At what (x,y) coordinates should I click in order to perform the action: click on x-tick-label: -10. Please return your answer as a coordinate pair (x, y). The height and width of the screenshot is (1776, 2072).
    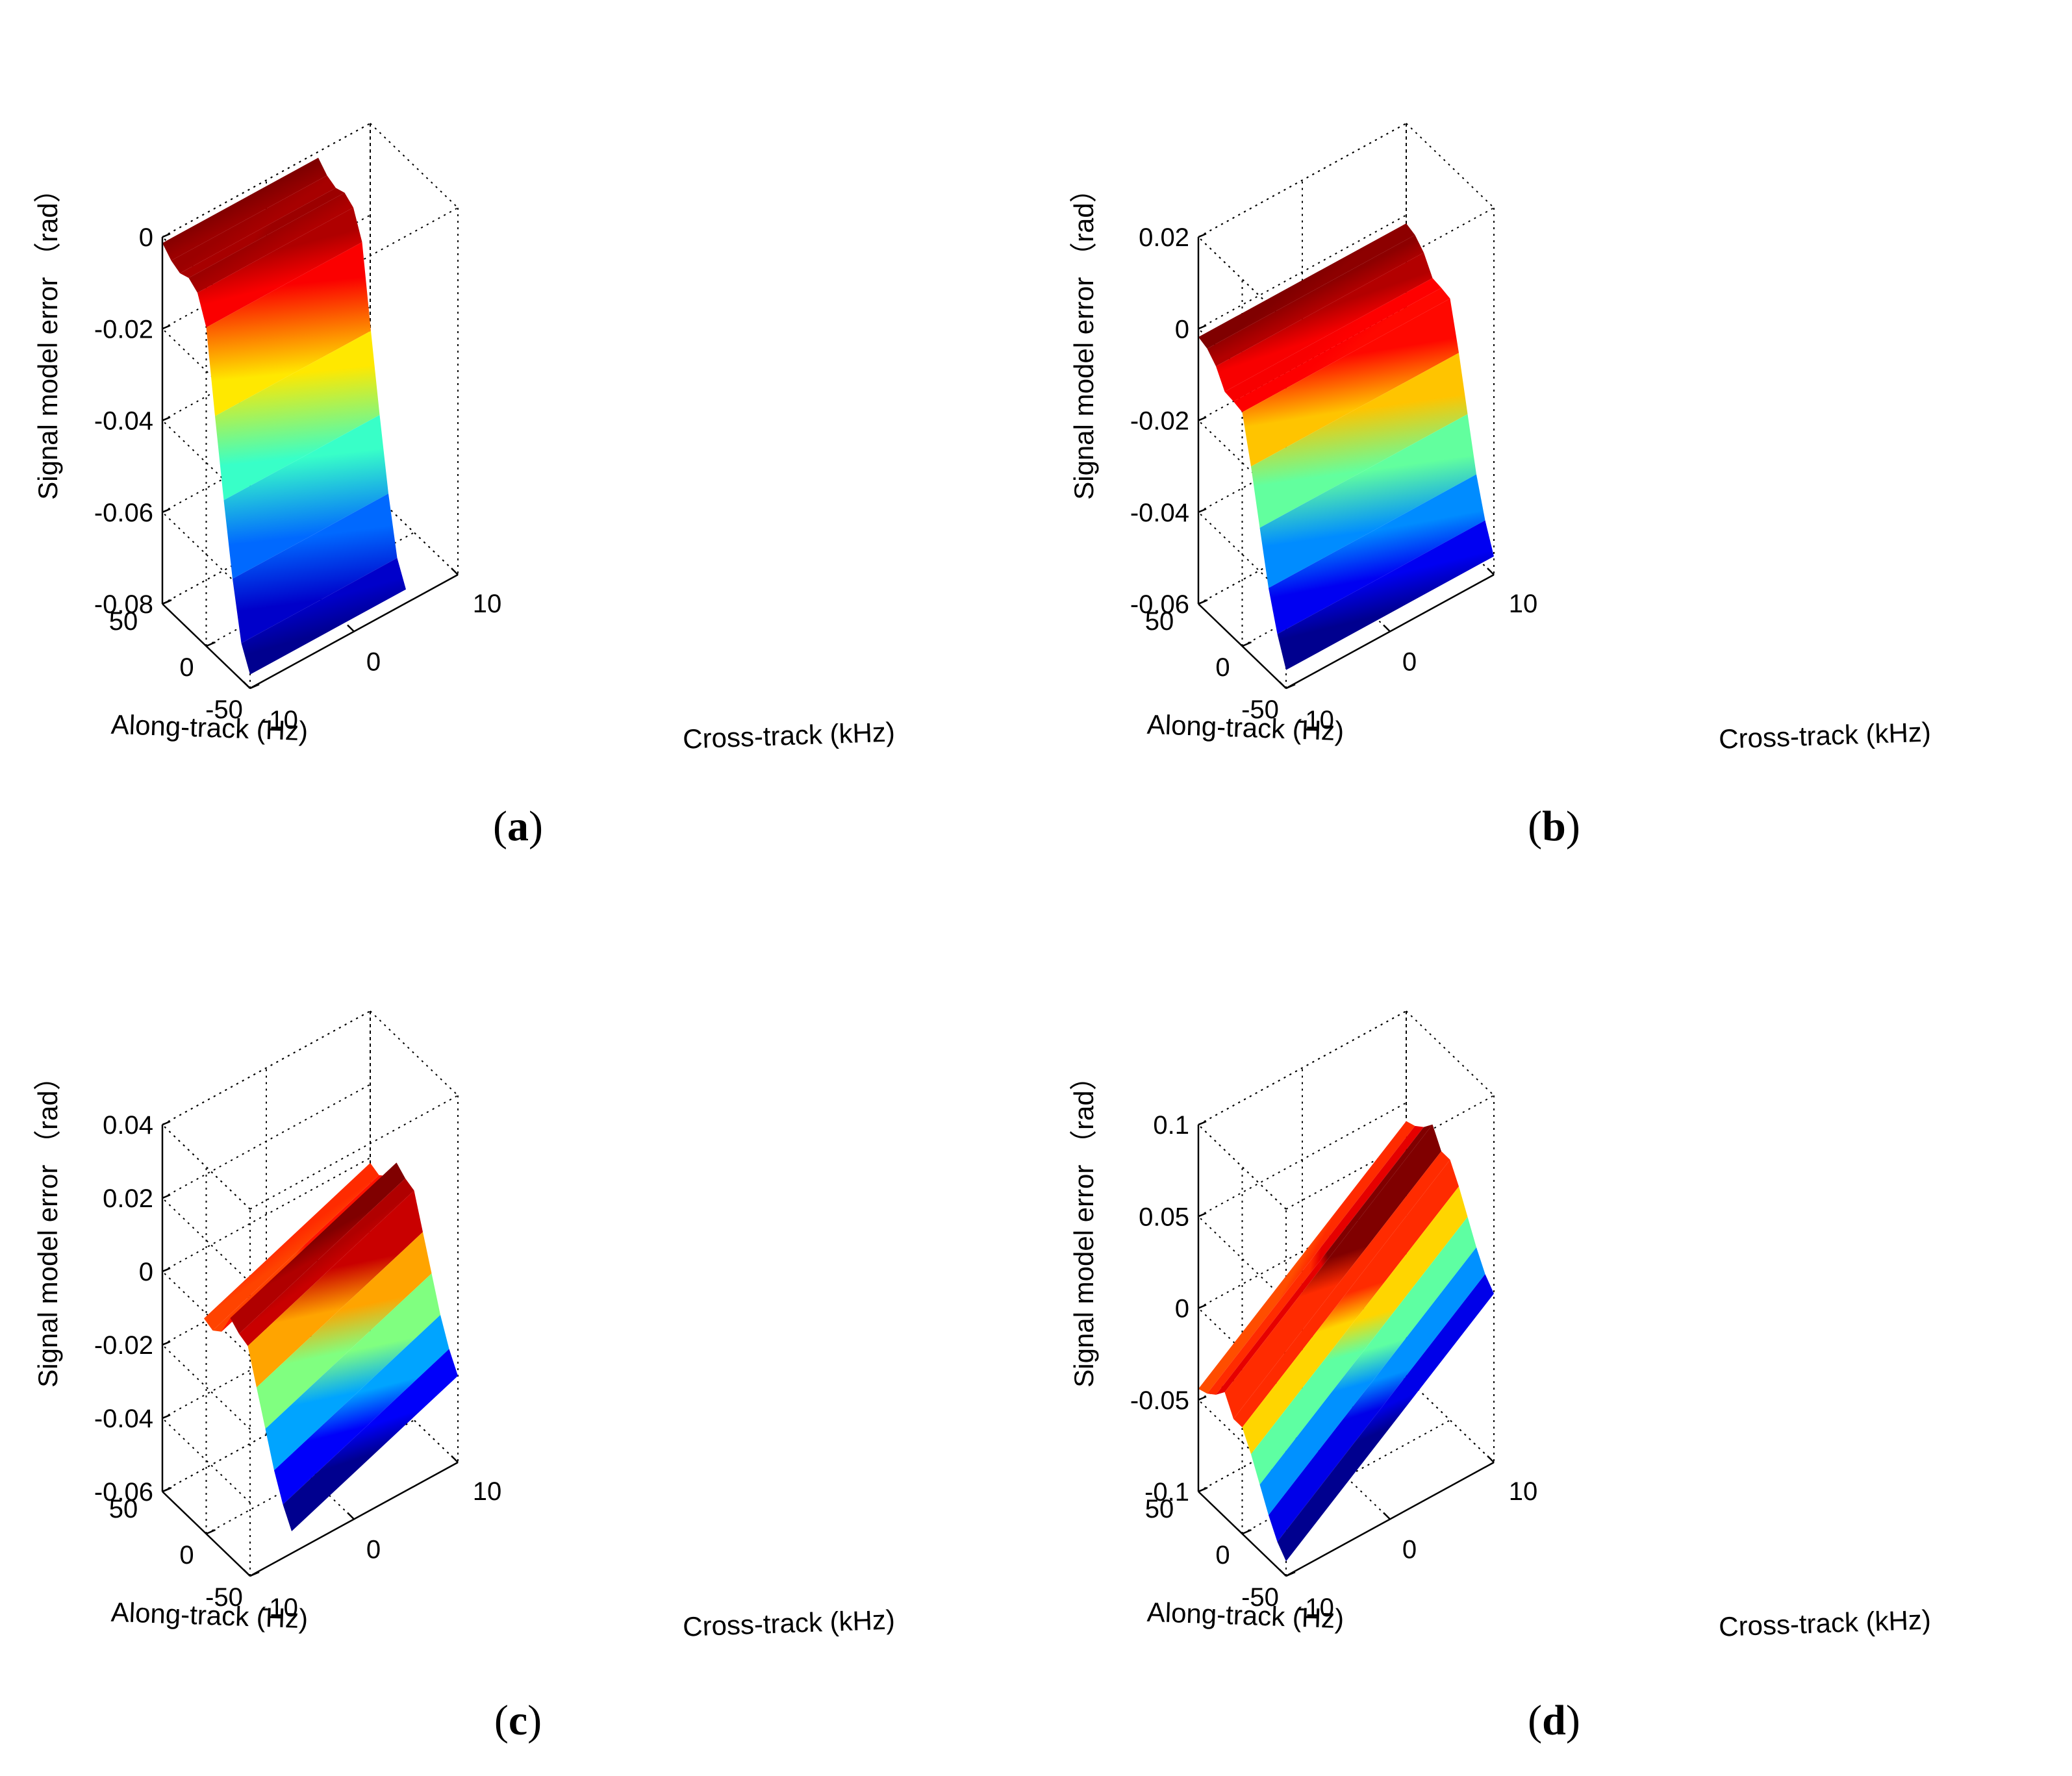
    Looking at the image, I should click on (279, 1608).